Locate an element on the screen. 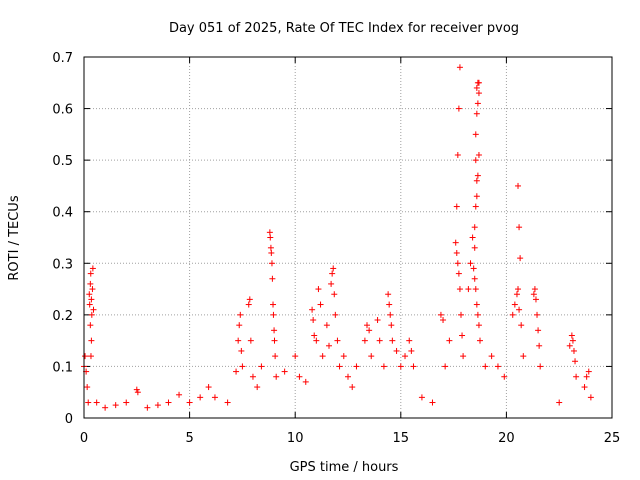 This screenshot has height=480, width=640. y-tick-label: 0.3 is located at coordinates (62, 264).